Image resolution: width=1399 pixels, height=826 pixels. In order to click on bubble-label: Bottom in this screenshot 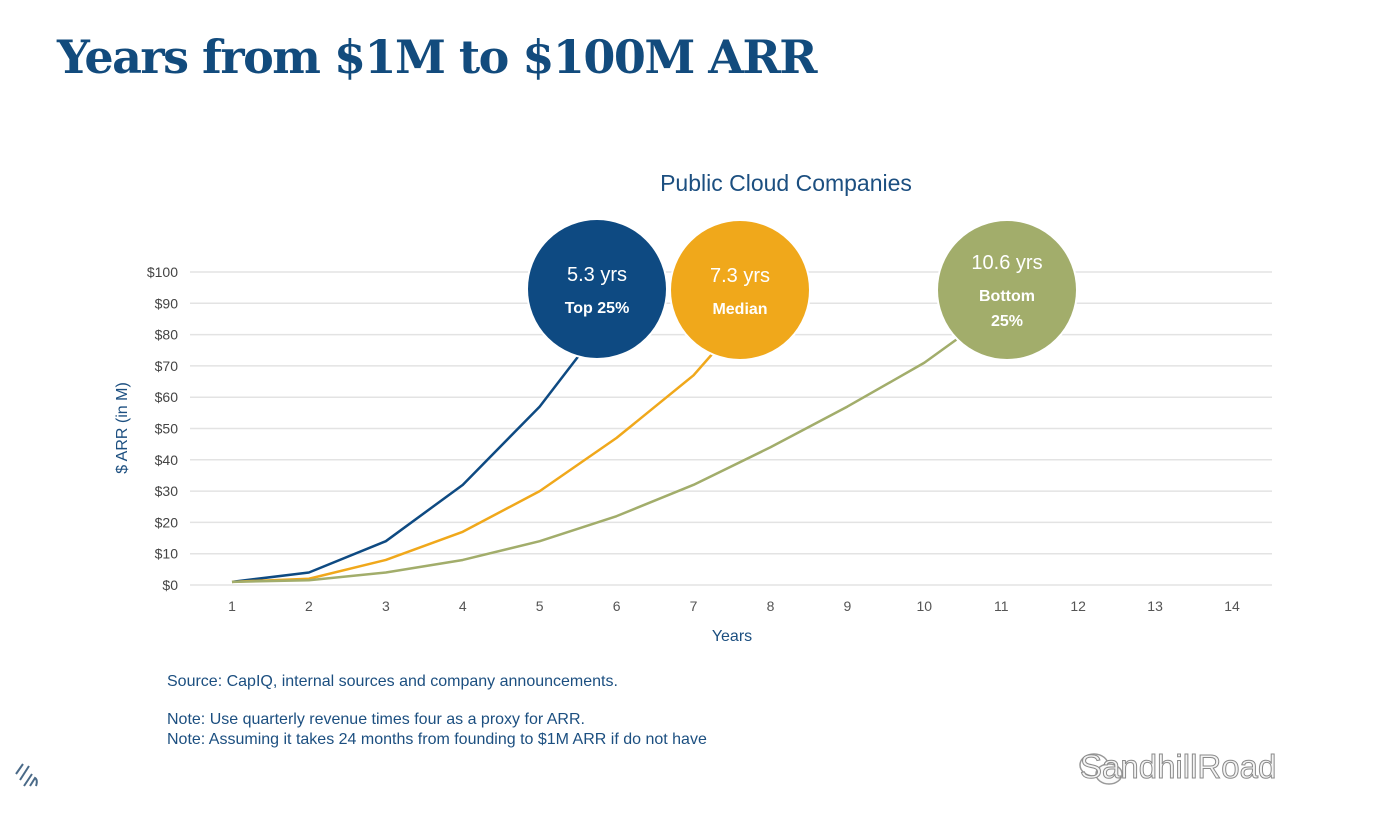, I will do `click(1007, 296)`.